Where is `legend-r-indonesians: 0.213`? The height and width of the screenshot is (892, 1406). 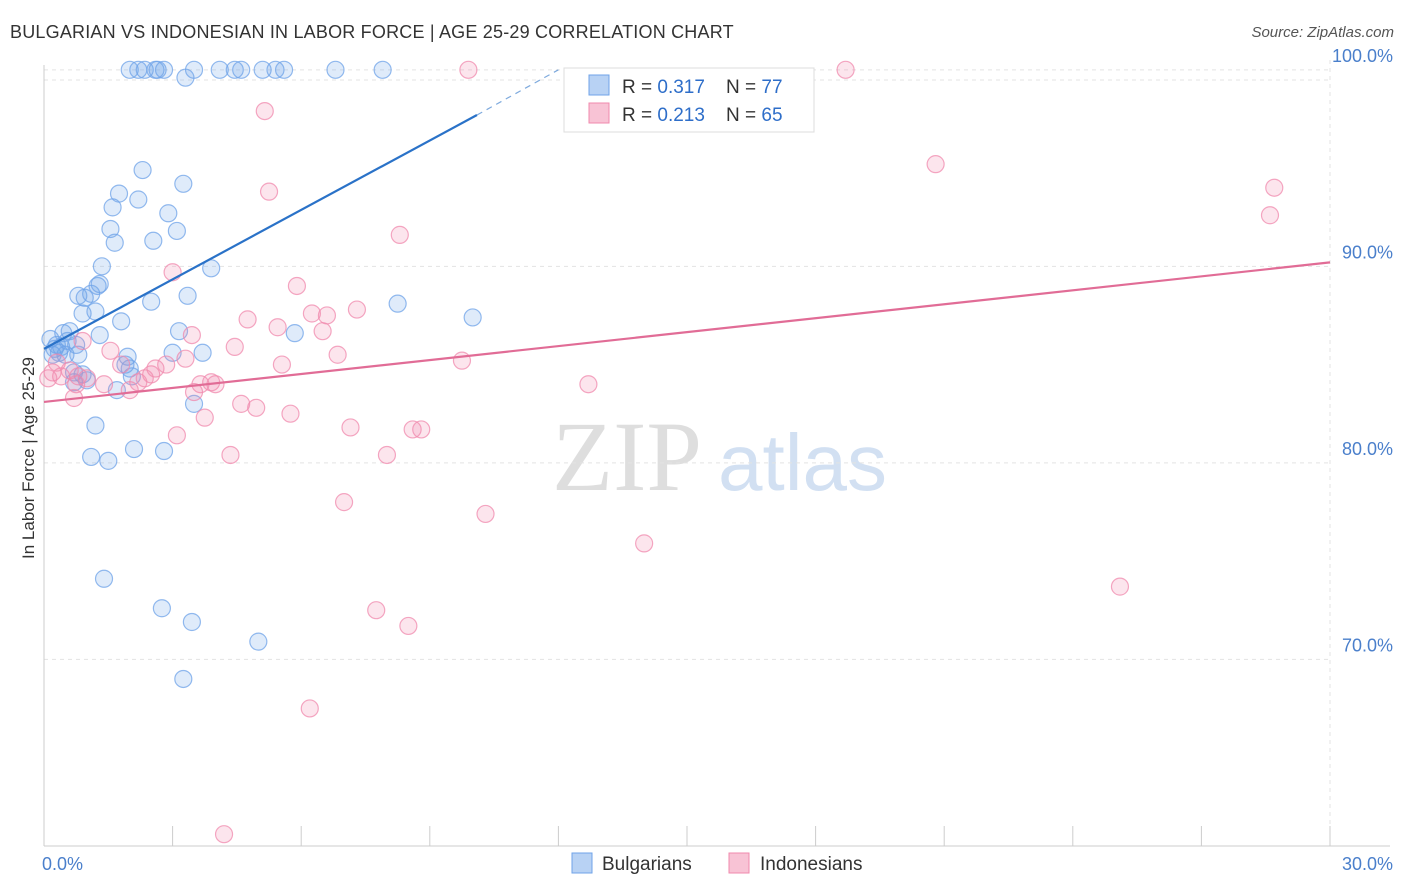 legend-r-indonesians: 0.213 is located at coordinates (681, 115).